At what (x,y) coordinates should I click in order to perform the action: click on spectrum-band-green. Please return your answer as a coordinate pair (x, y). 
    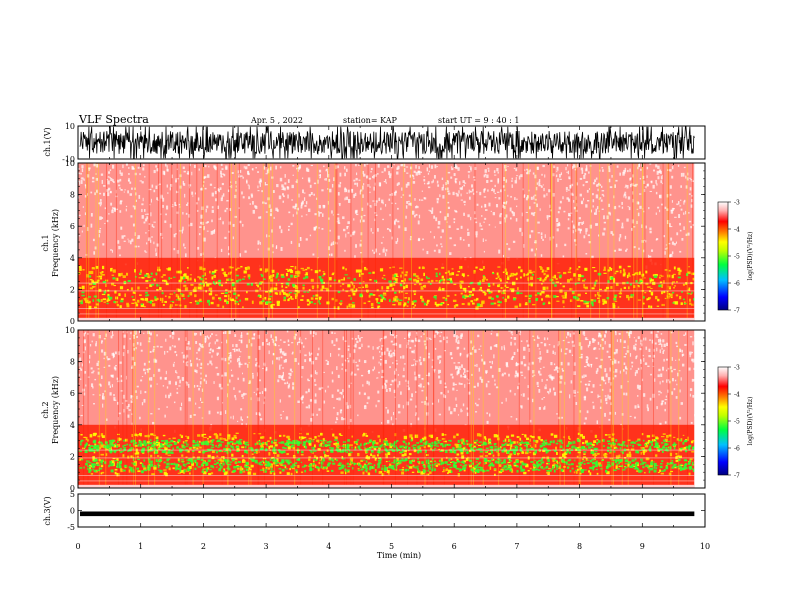
    Looking at the image, I should click on (270, 302).